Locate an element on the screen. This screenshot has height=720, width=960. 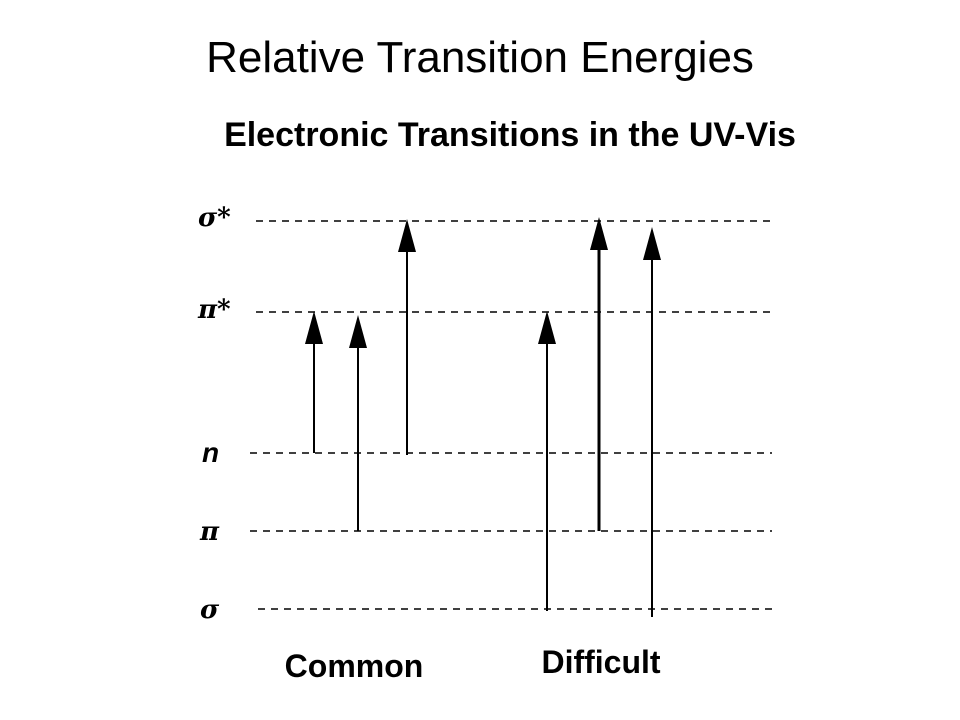
level-label-n: n is located at coordinates (210, 452).